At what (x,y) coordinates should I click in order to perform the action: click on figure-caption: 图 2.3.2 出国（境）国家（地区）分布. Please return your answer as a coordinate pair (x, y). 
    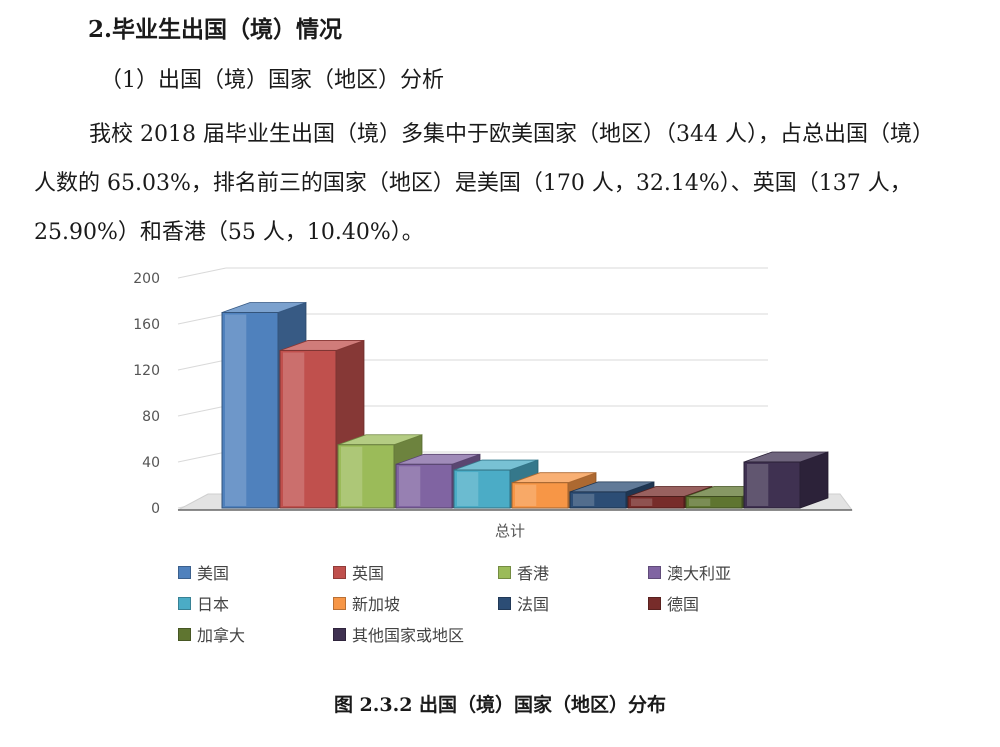
    Looking at the image, I should click on (500, 705).